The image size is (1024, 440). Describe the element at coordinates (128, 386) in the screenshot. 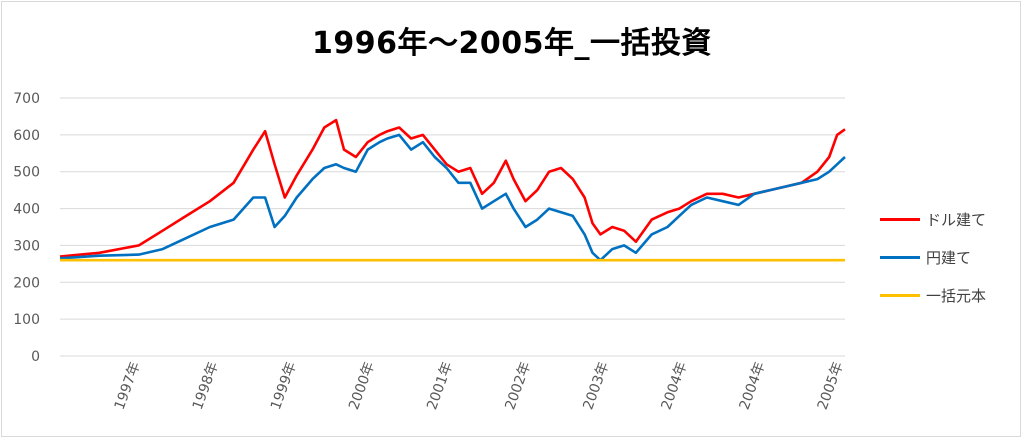

I see `x-tick-label: 1997年` at that location.